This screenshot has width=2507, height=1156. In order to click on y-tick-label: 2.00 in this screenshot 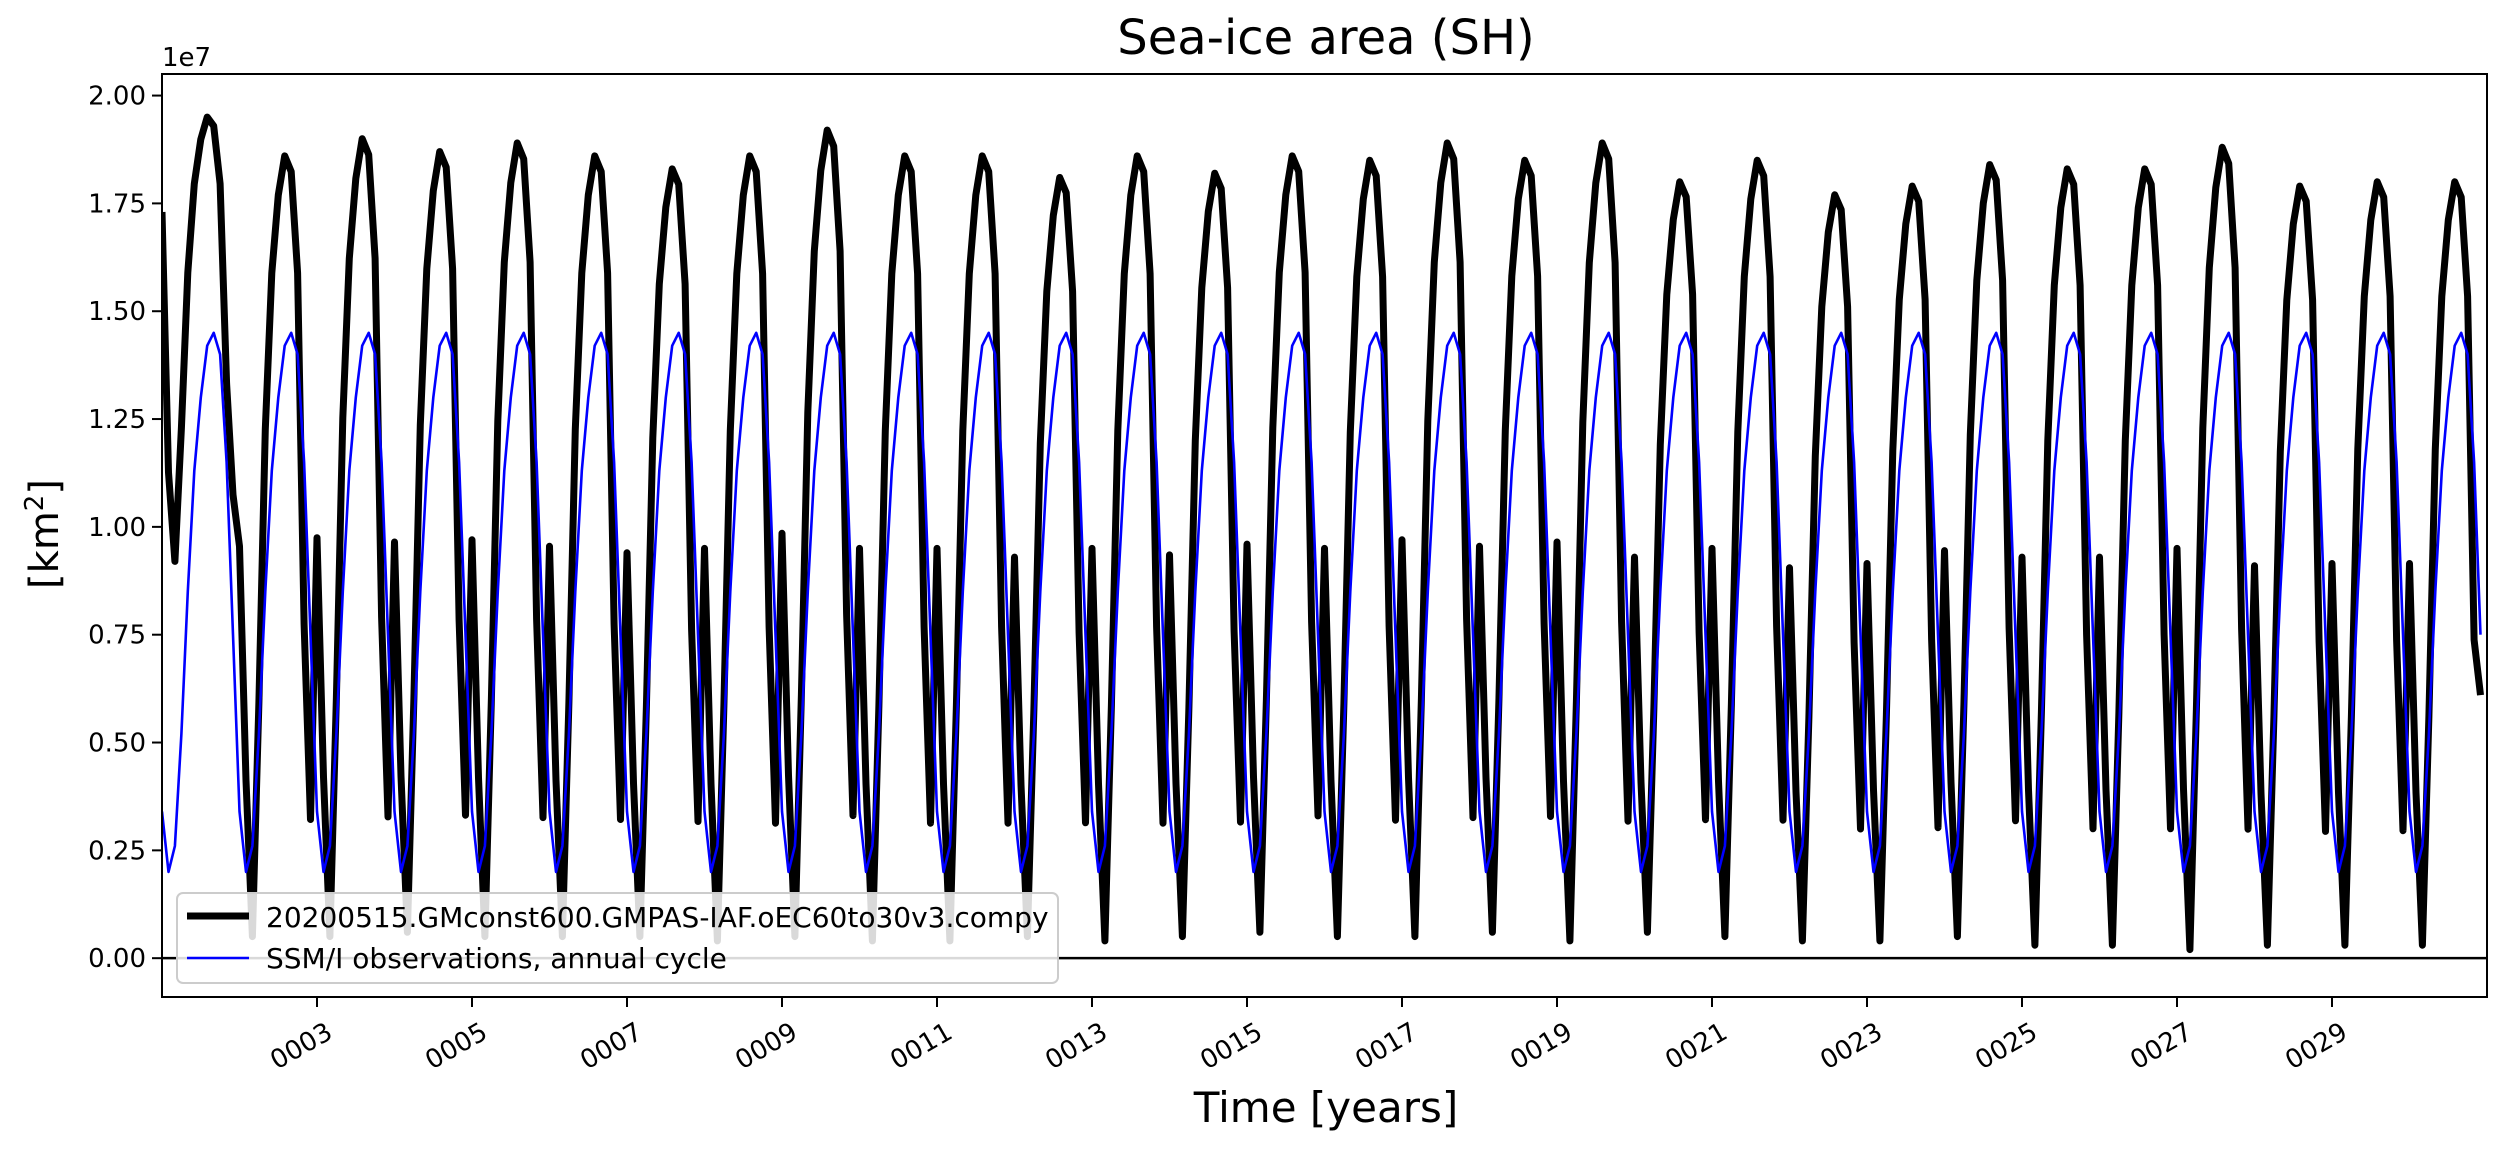, I will do `click(117, 97)`.